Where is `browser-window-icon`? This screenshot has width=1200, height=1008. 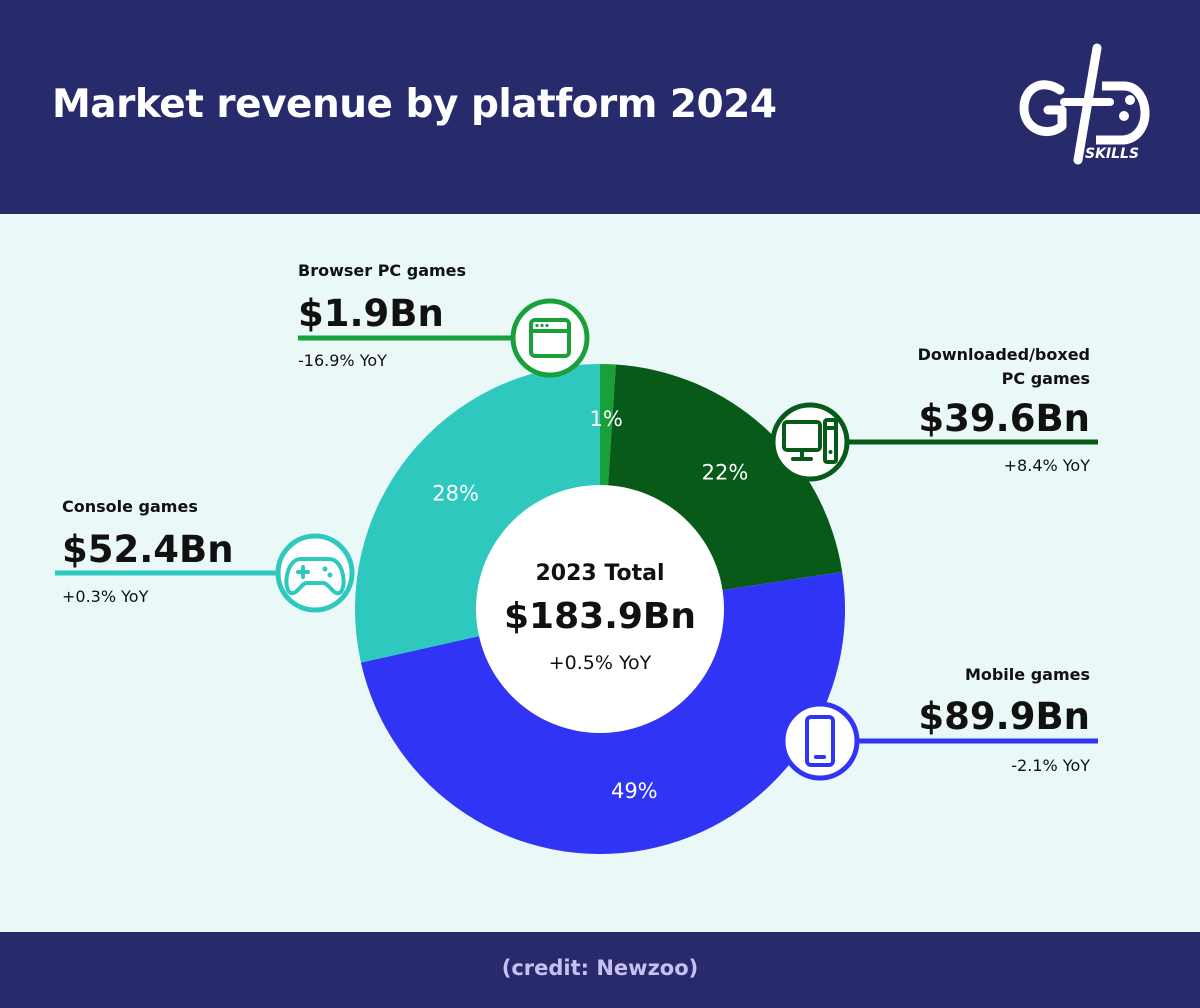 browser-window-icon is located at coordinates (550, 338).